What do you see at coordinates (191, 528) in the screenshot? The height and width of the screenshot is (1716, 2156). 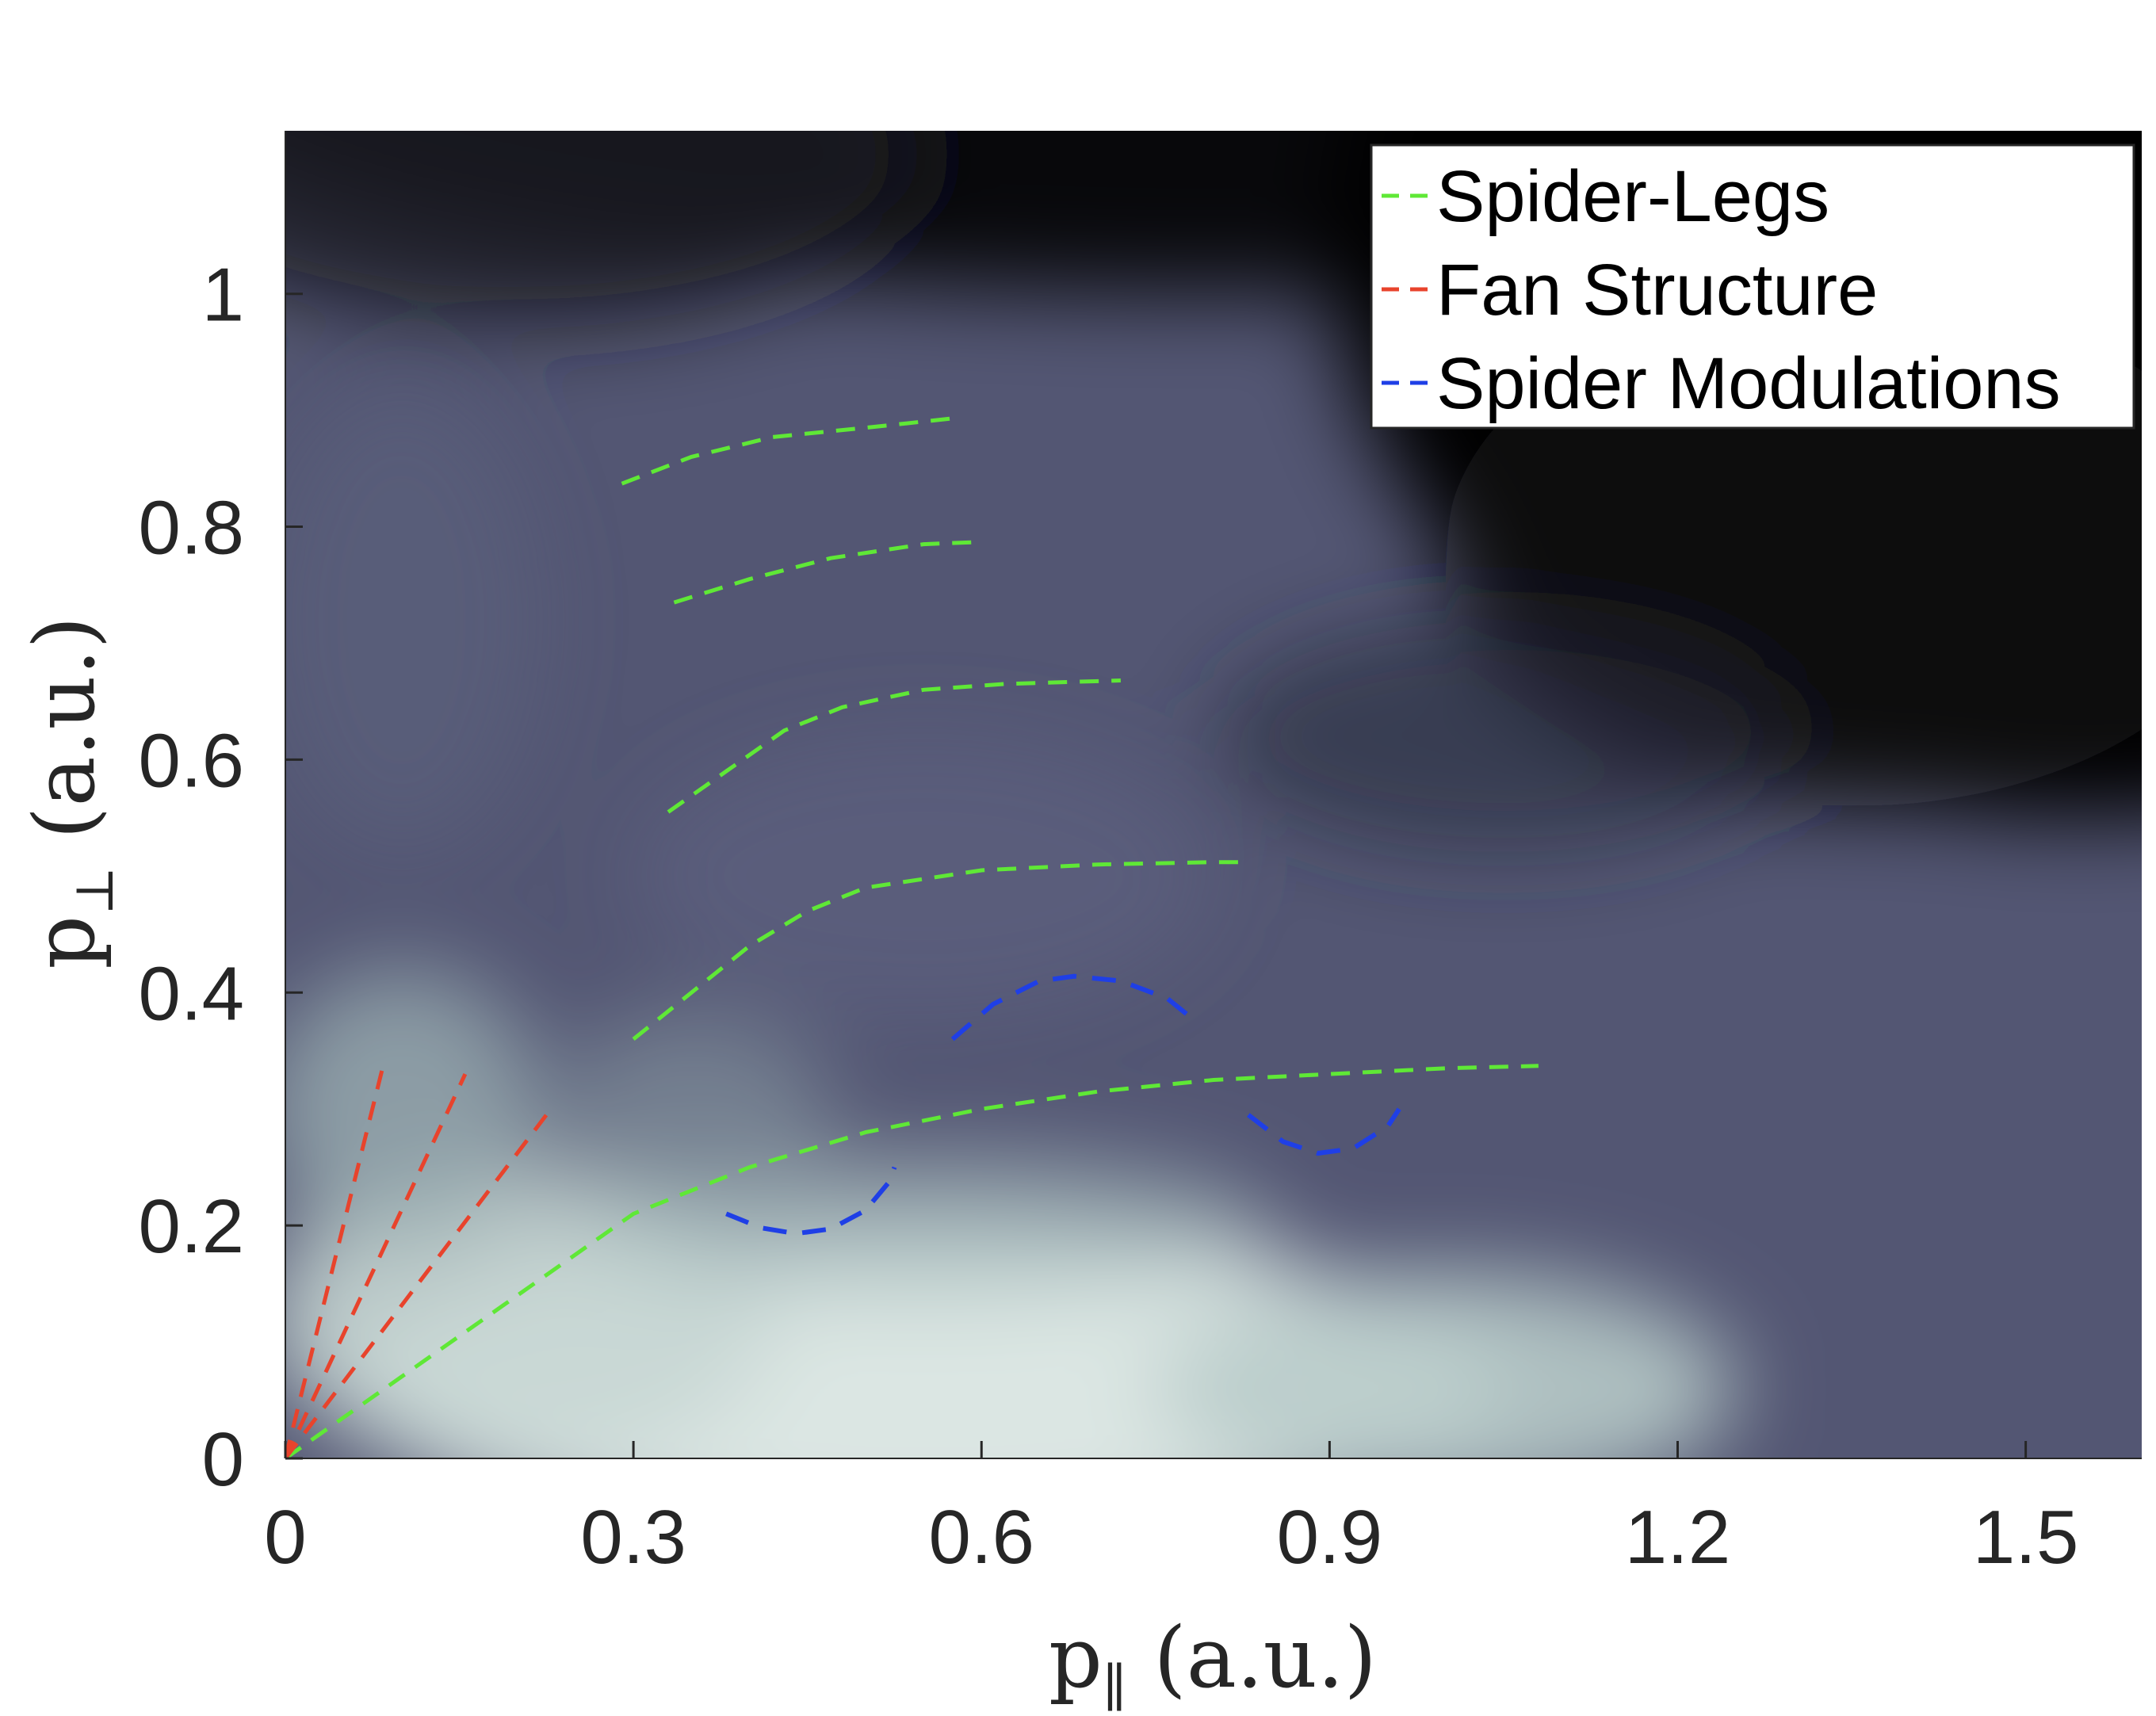 I see `y-tick-label: 0.8` at bounding box center [191, 528].